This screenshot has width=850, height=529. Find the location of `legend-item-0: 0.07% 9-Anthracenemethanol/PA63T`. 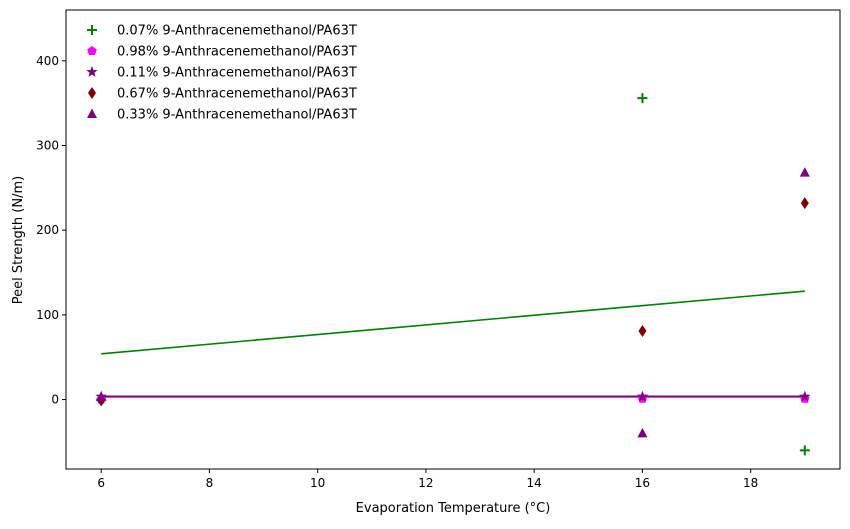

legend-item-0: 0.07% 9-Anthracenemethanol/PA63T is located at coordinates (222, 31).